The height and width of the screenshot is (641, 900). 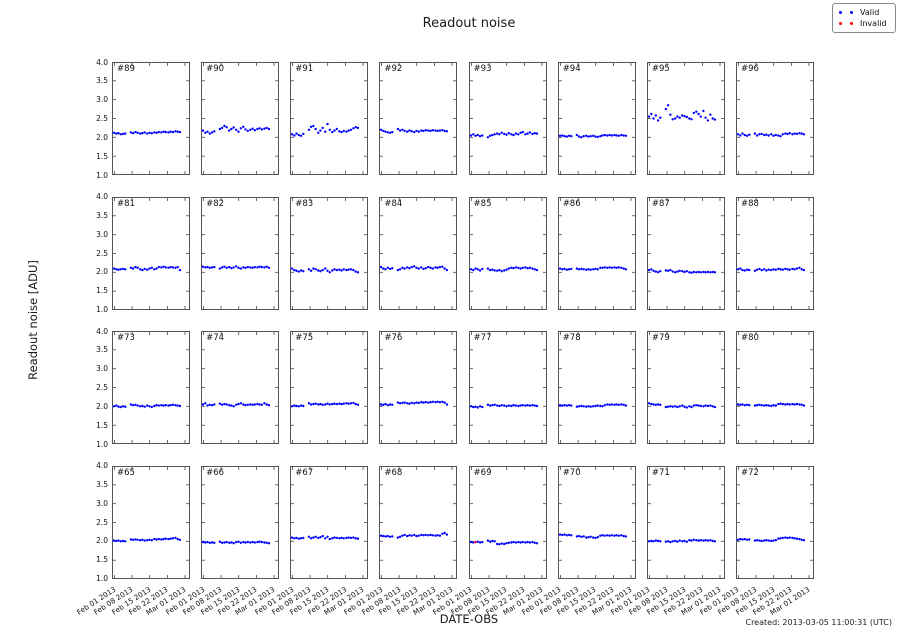 I want to click on legend: Valid Invalid, so click(x=864, y=18).